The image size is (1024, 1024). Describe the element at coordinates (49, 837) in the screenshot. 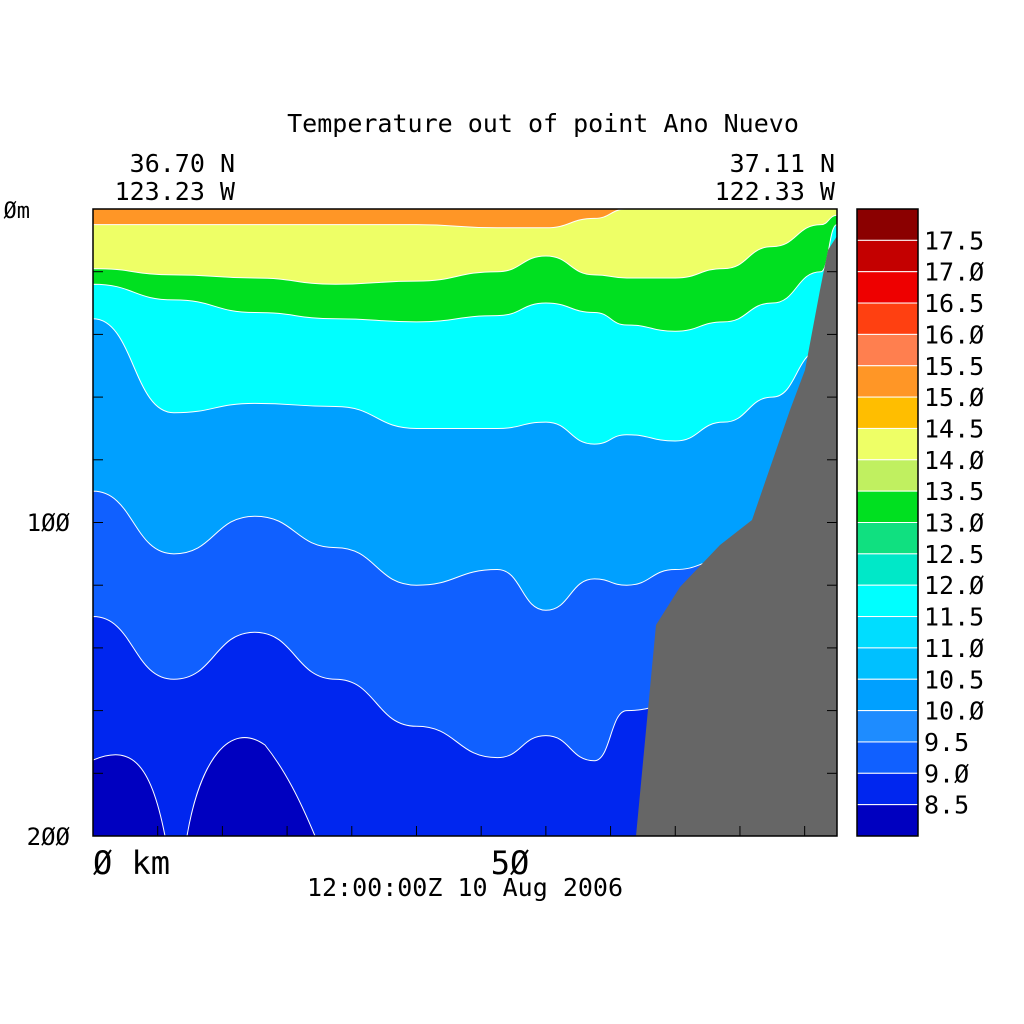

I see `y-tick-label-200: 2ØØ` at that location.